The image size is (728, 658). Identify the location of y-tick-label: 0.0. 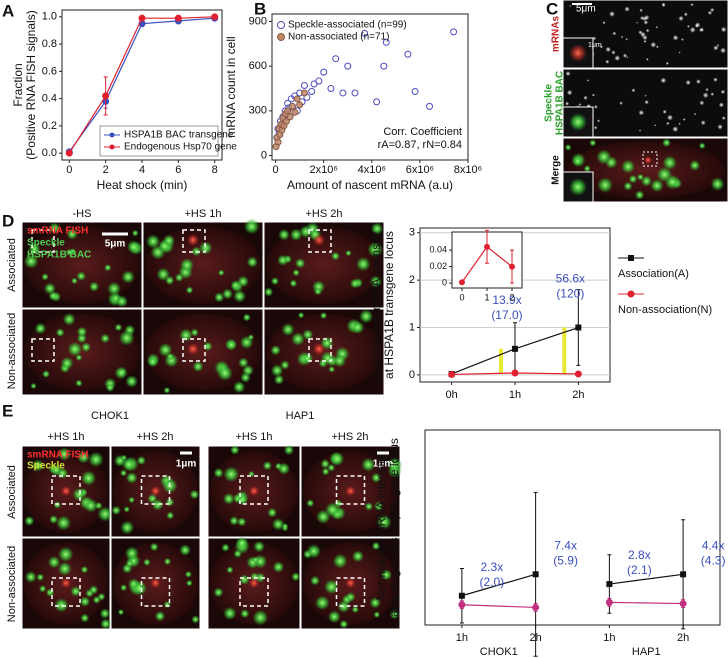
(49, 153).